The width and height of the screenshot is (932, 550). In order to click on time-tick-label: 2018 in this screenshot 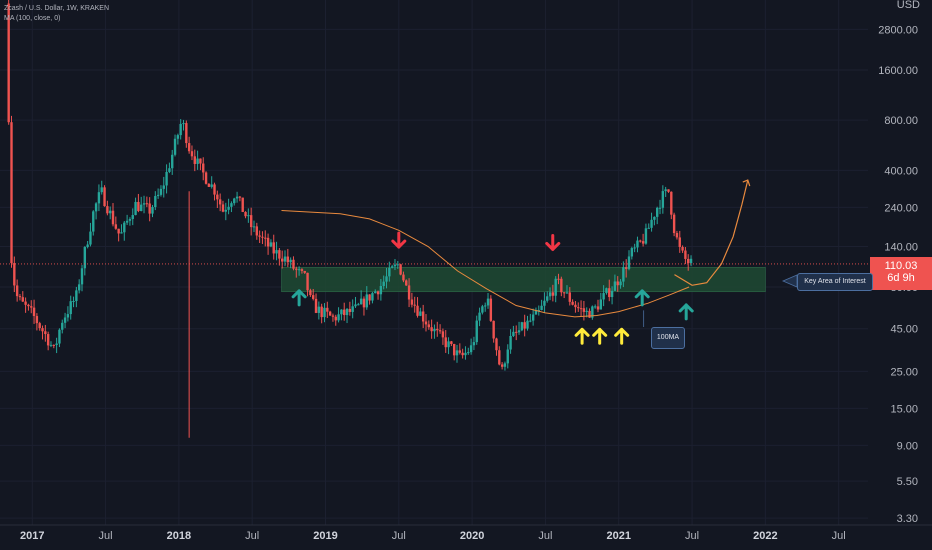, I will do `click(179, 536)`.